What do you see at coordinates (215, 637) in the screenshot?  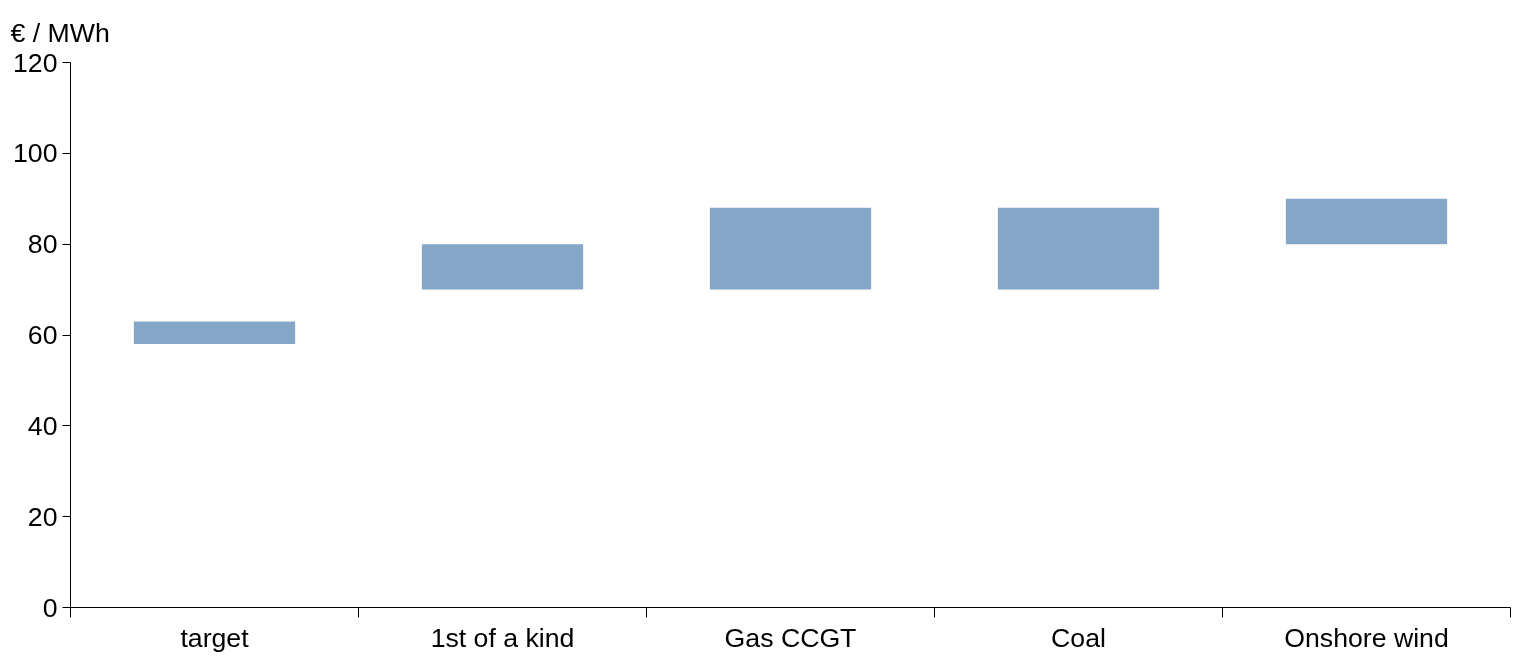 I see `x-tick-label: target` at bounding box center [215, 637].